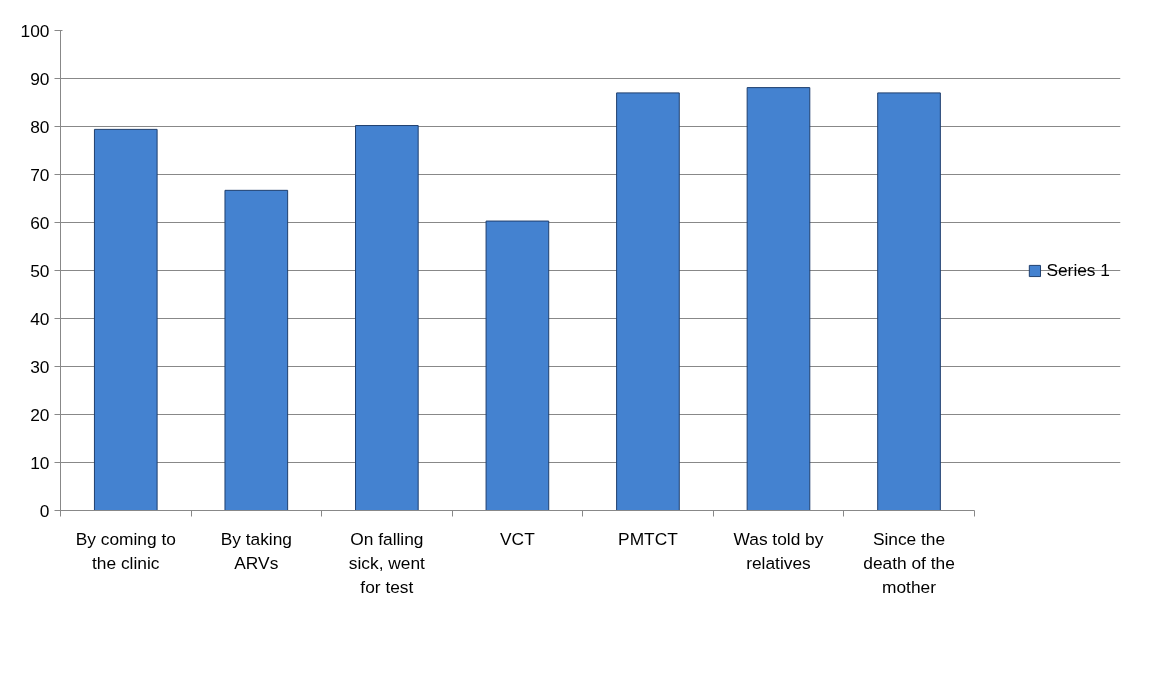 This screenshot has height=678, width=1151. Describe the element at coordinates (1078, 270) in the screenshot. I see `legend-label: Series 1` at that location.